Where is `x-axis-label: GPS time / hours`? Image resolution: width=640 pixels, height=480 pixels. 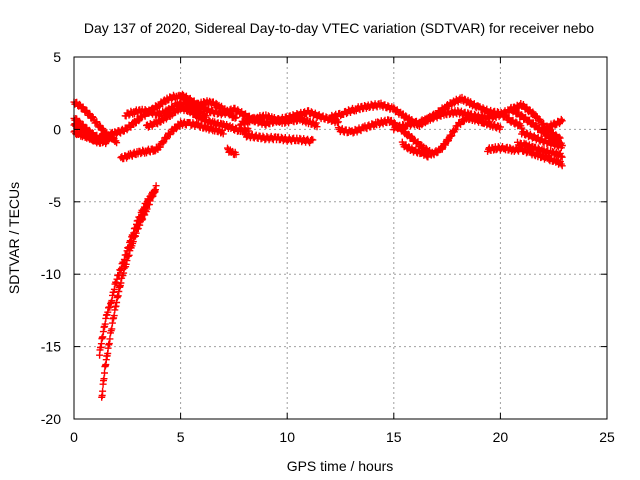
x-axis-label: GPS time / hours is located at coordinates (340, 466).